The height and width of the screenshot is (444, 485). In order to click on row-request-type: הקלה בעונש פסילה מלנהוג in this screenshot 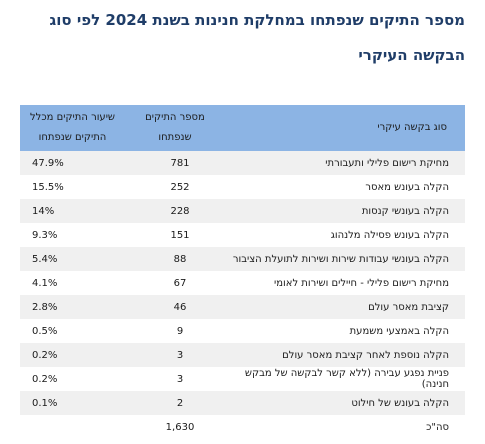, I will do `click(389, 235)`.